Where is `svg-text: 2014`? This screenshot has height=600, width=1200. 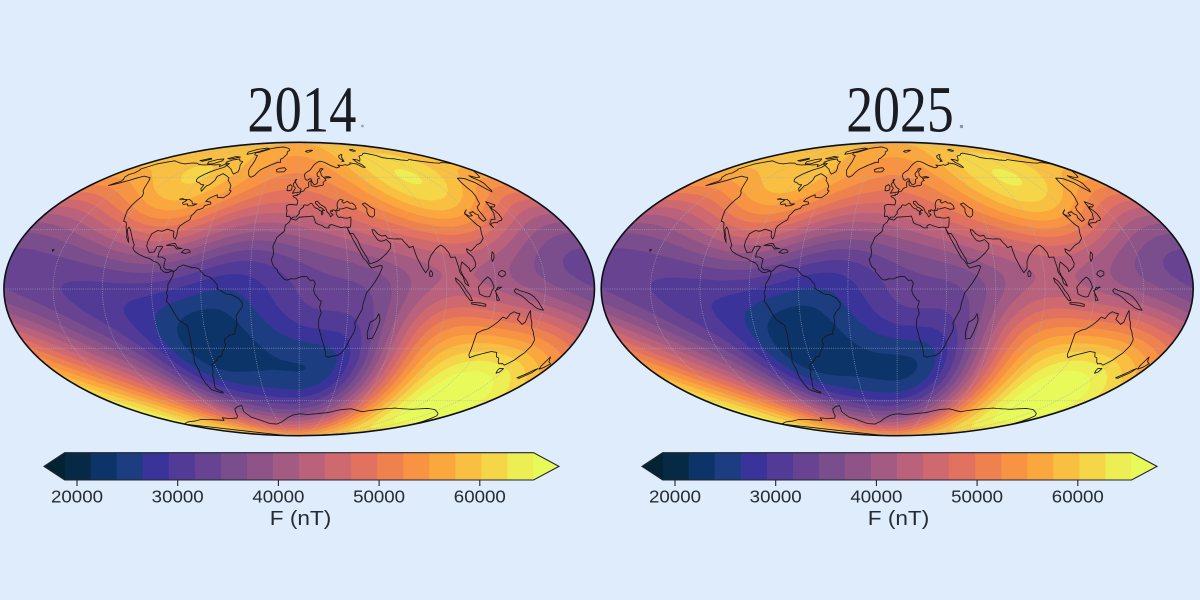 svg-text: 2014 is located at coordinates (301, 111).